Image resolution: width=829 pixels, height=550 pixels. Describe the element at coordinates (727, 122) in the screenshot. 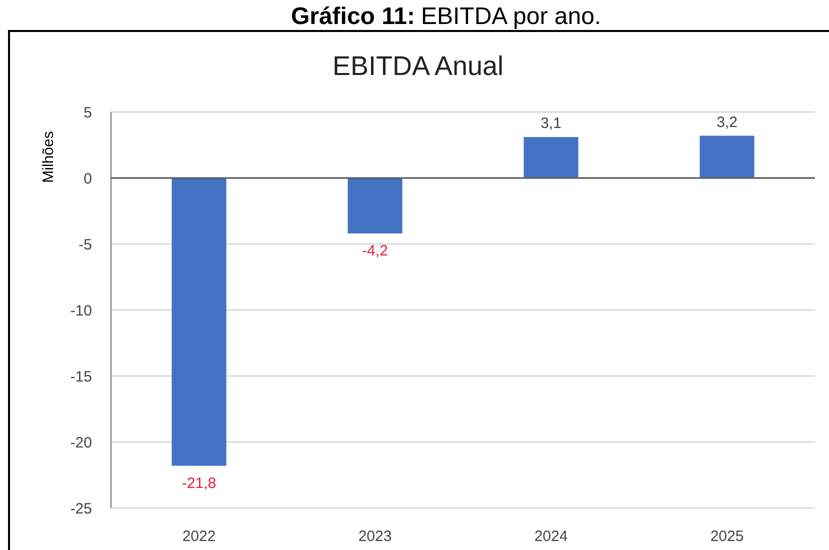

I see `data-label: 3,2` at that location.